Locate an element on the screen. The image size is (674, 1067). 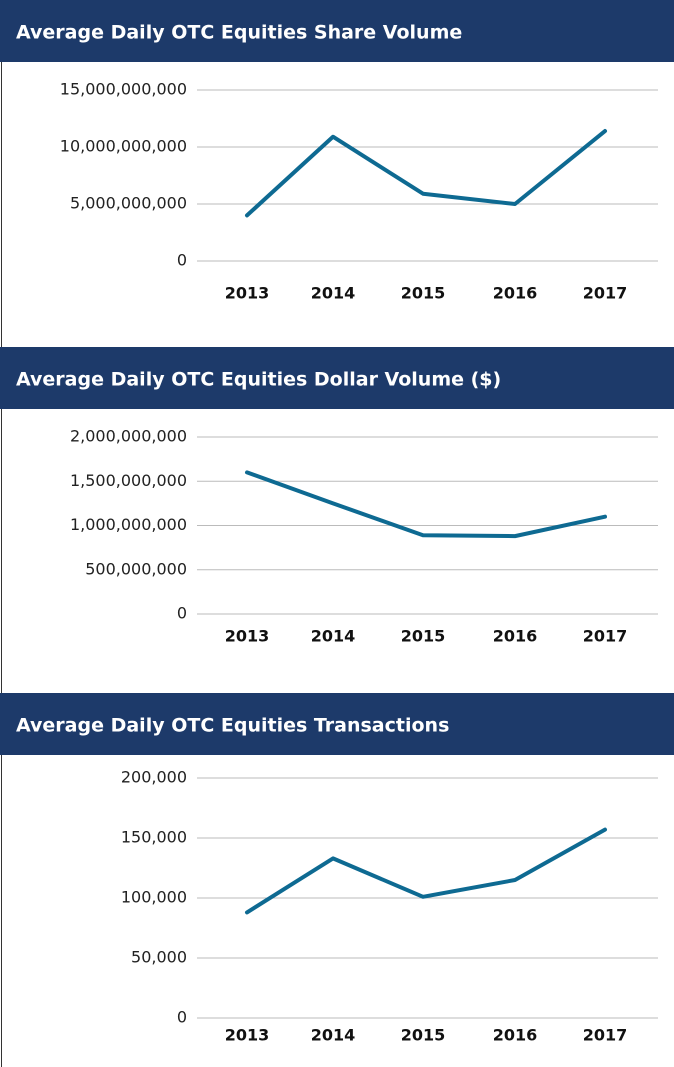
y-tick-label: 150,000 is located at coordinates (154, 837).